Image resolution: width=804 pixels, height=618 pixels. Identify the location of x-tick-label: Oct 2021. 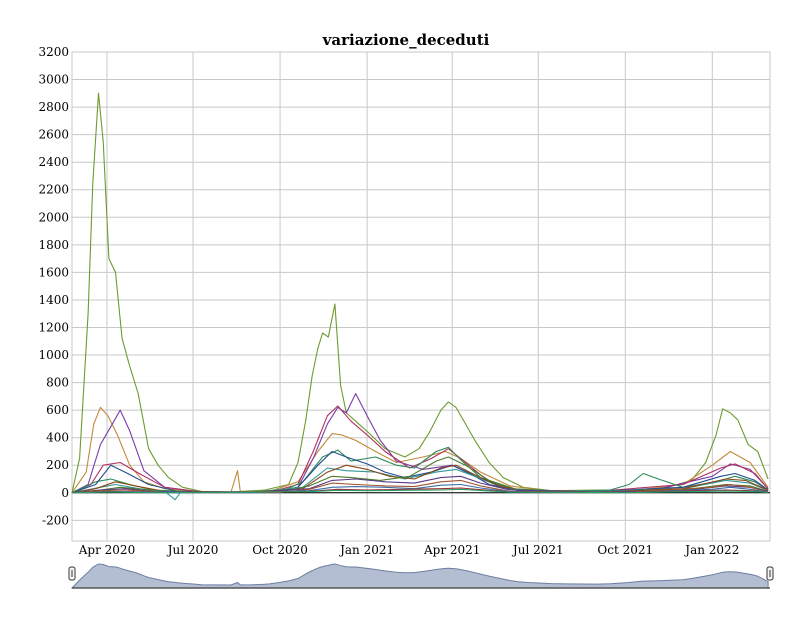
(625, 550).